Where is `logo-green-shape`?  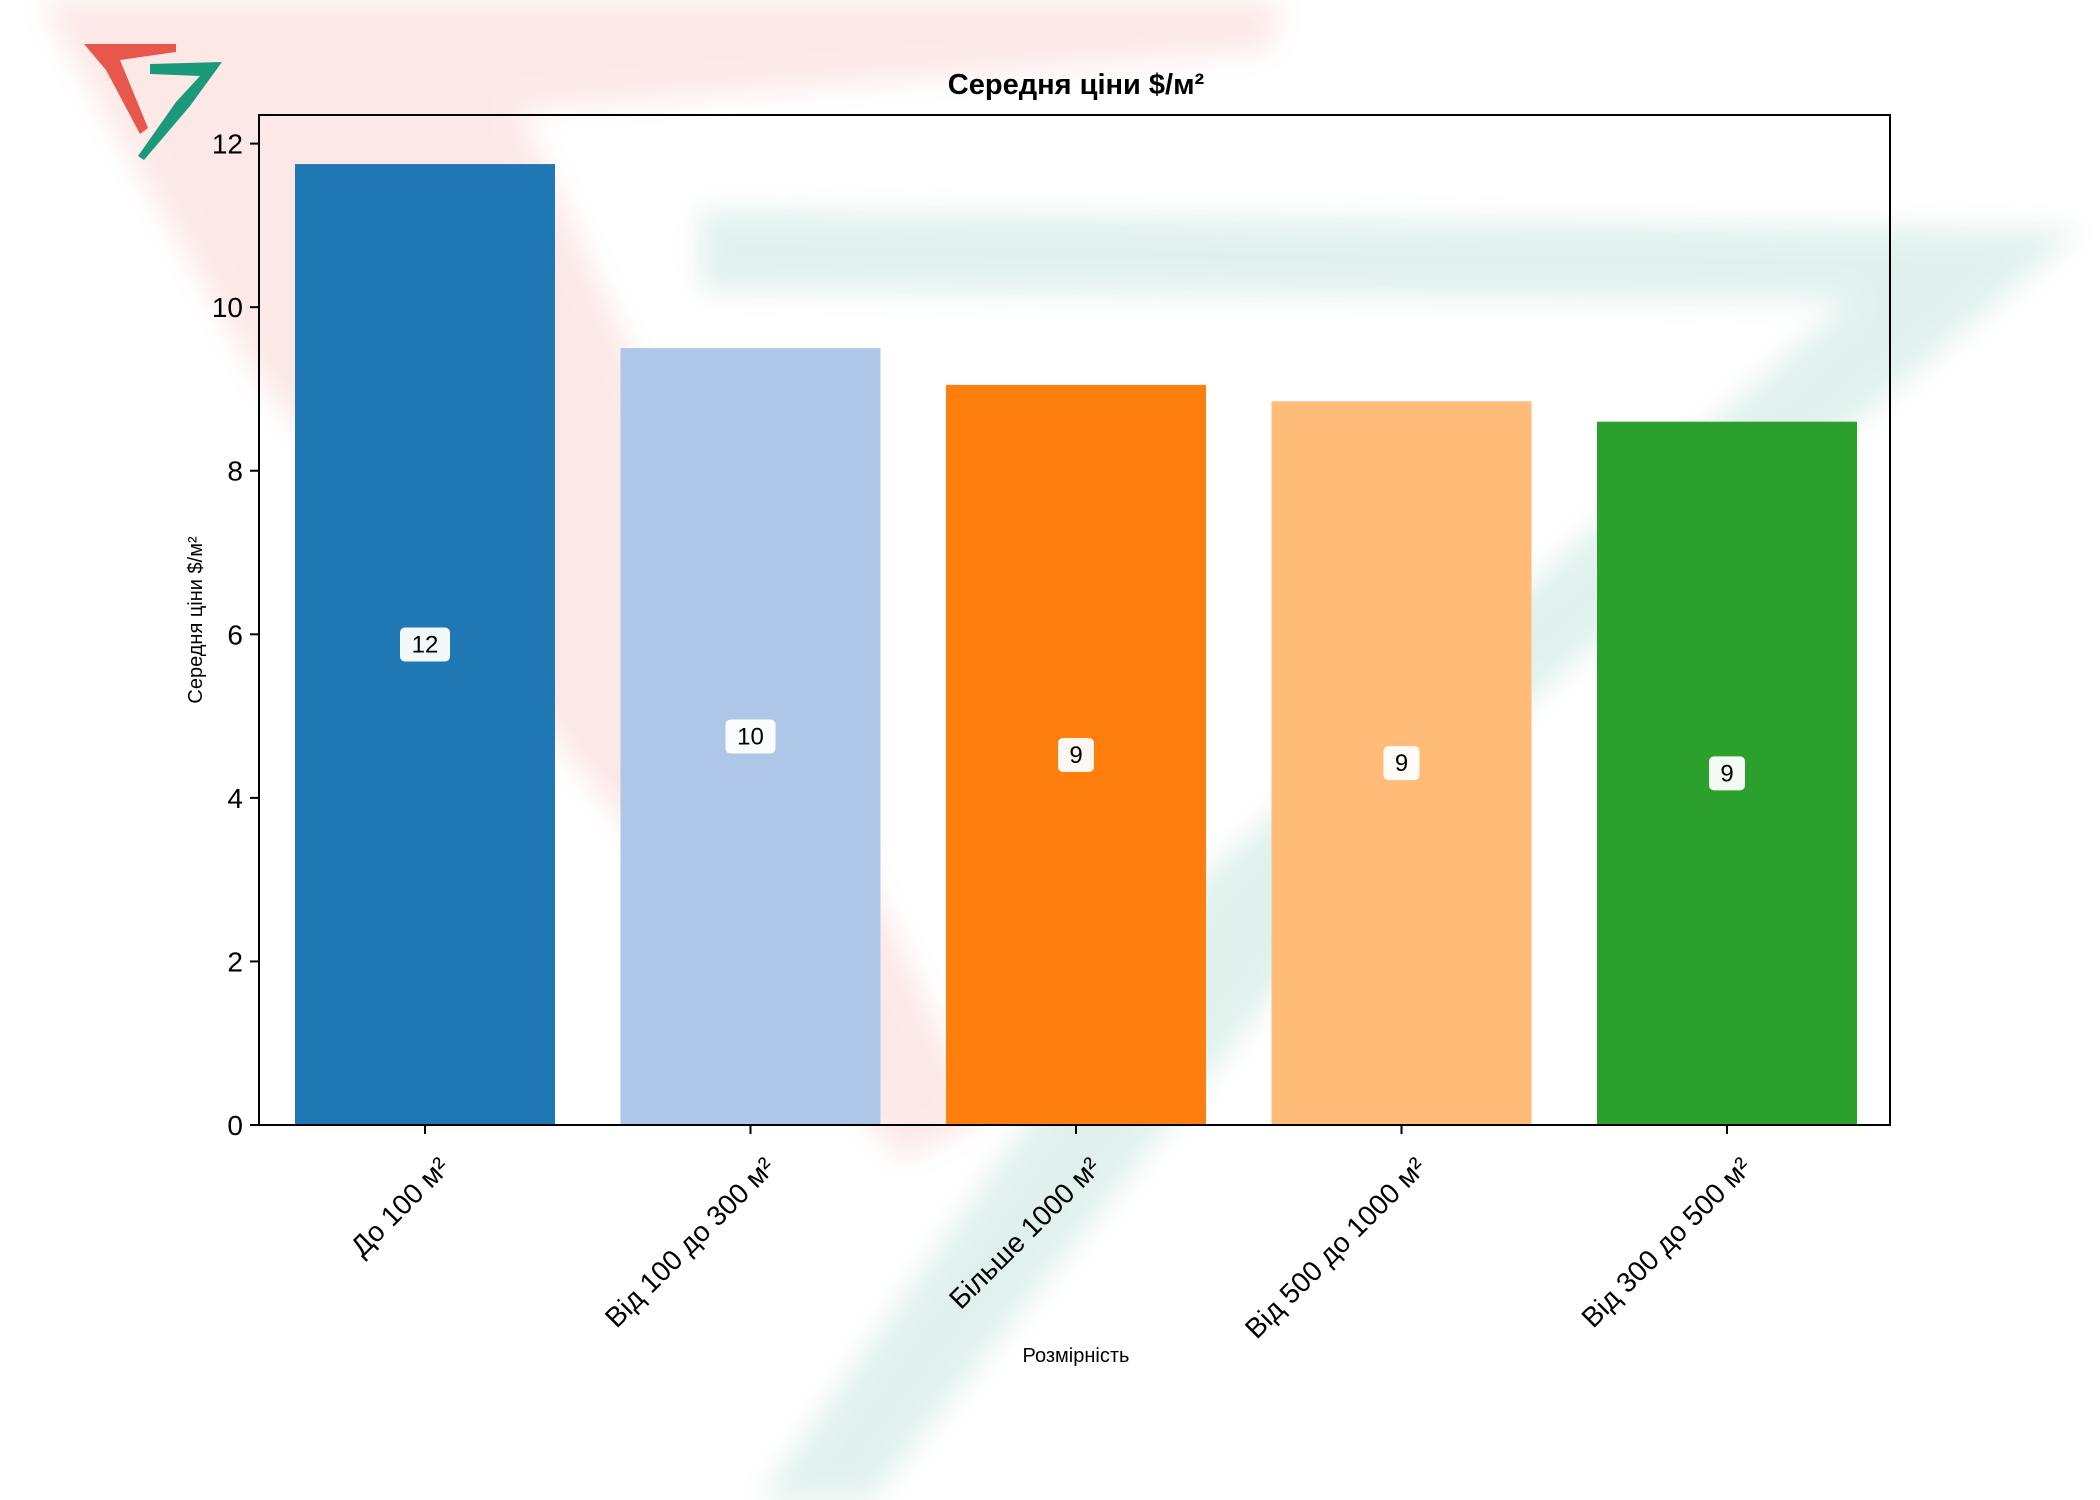 logo-green-shape is located at coordinates (180, 111).